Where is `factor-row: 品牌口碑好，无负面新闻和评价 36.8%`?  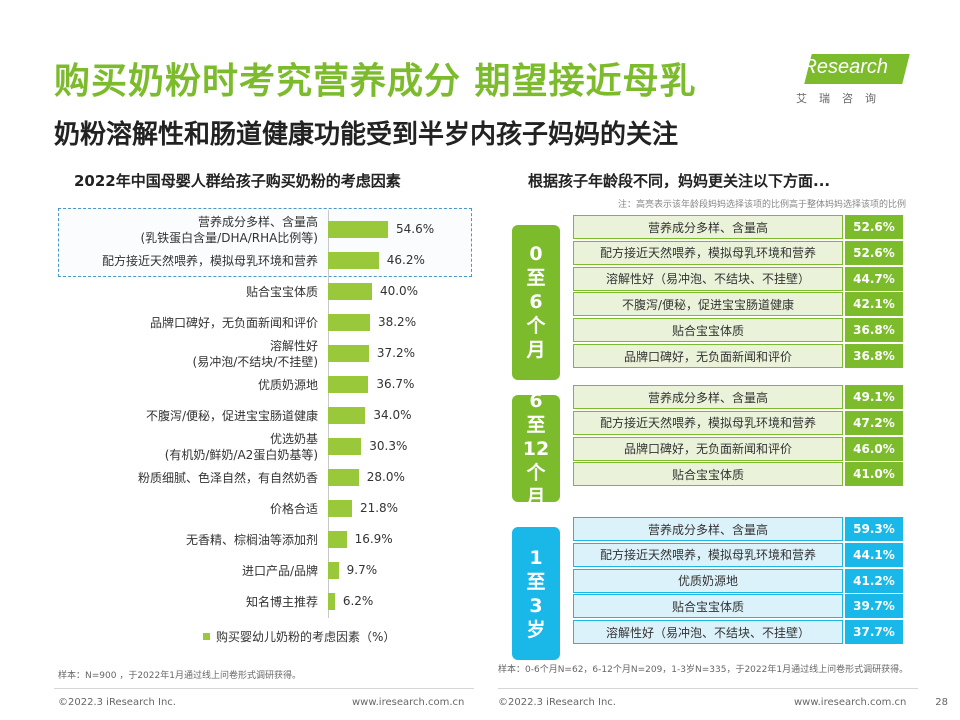 factor-row: 品牌口碑好，无负面新闻和评价 36.8% is located at coordinates (738, 357).